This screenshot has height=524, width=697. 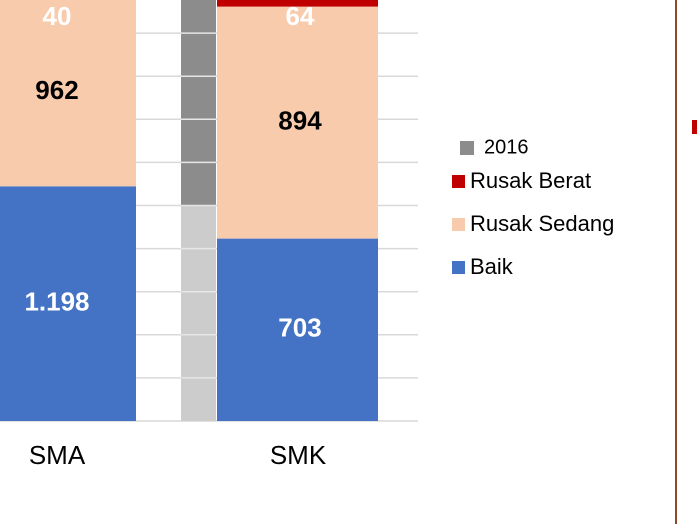 What do you see at coordinates (506, 147) in the screenshot?
I see `legend-label: 2016` at bounding box center [506, 147].